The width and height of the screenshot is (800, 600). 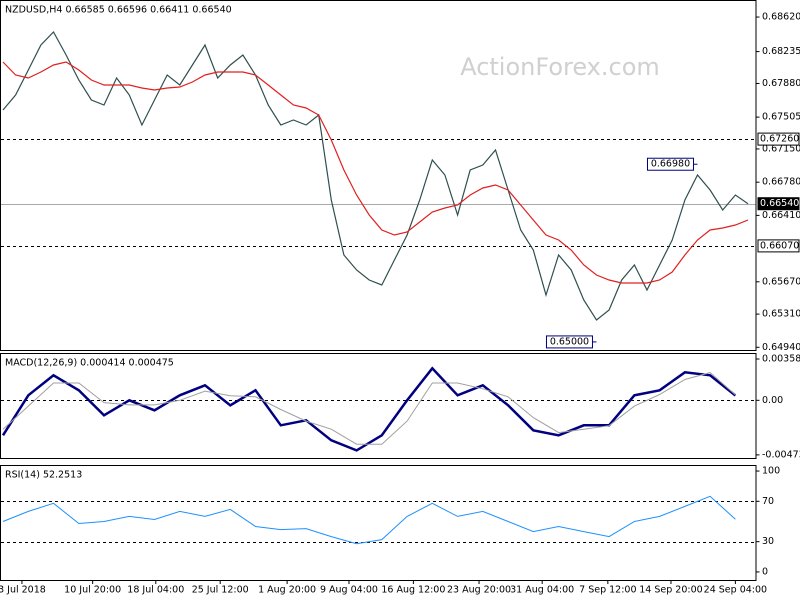 I want to click on panel-title: RSI(14) 52.2513, so click(x=43, y=475).